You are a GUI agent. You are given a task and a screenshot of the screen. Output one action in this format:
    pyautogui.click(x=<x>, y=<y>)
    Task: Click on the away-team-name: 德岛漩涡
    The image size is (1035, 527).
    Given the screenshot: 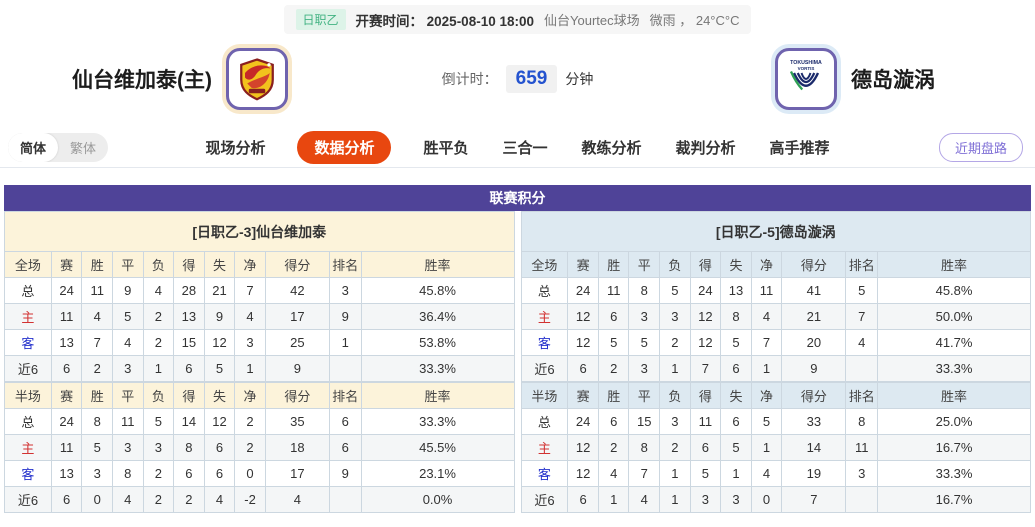 What is the action you would take?
    pyautogui.click(x=893, y=80)
    